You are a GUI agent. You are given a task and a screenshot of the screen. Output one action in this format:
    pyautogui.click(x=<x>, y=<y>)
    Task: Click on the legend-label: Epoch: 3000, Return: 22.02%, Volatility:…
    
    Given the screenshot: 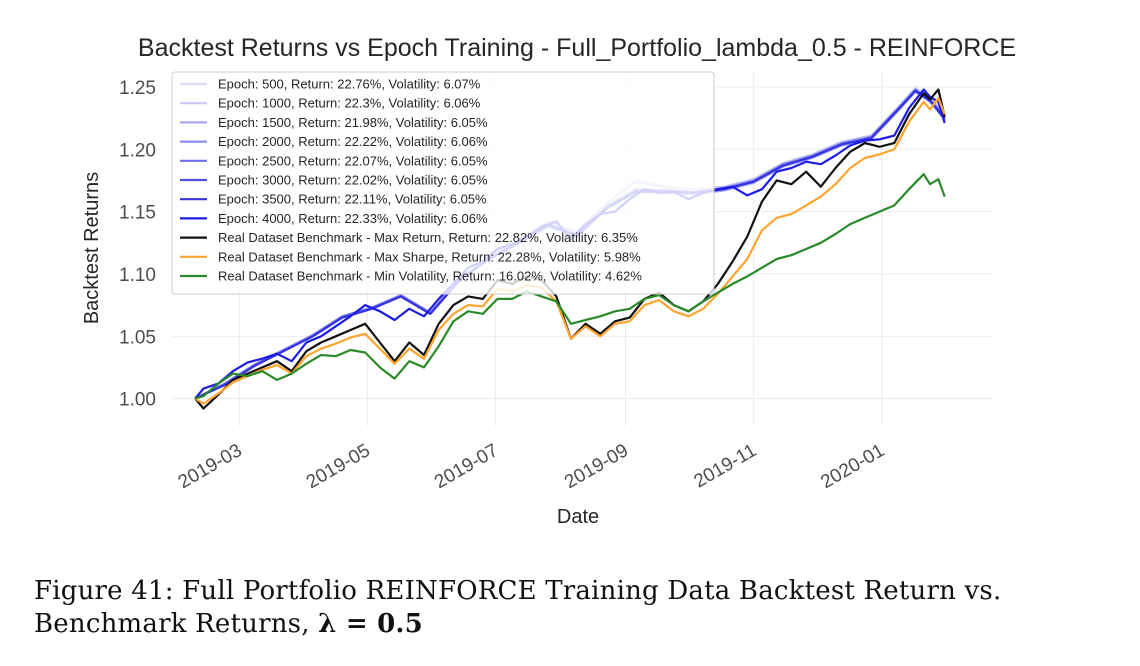 What is the action you would take?
    pyautogui.click(x=353, y=180)
    